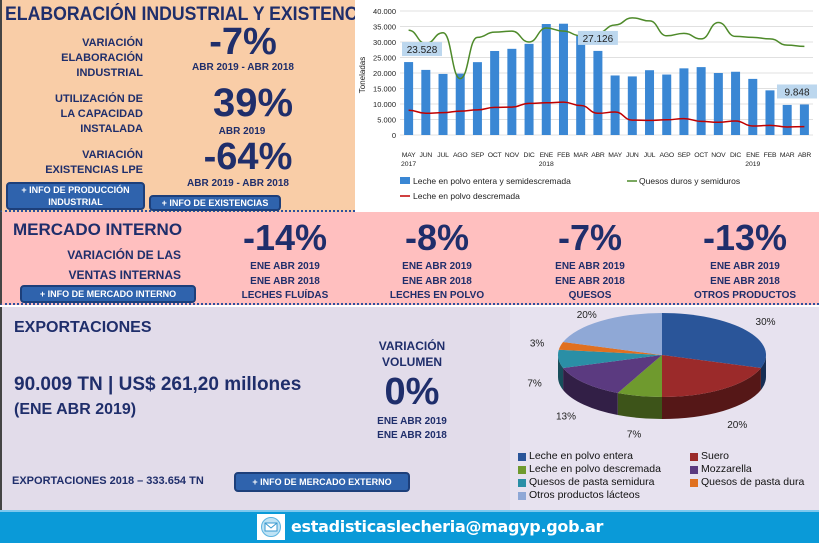  I want to click on legend-label: Leche en polvo entera y semidescremada, so click(492, 181).